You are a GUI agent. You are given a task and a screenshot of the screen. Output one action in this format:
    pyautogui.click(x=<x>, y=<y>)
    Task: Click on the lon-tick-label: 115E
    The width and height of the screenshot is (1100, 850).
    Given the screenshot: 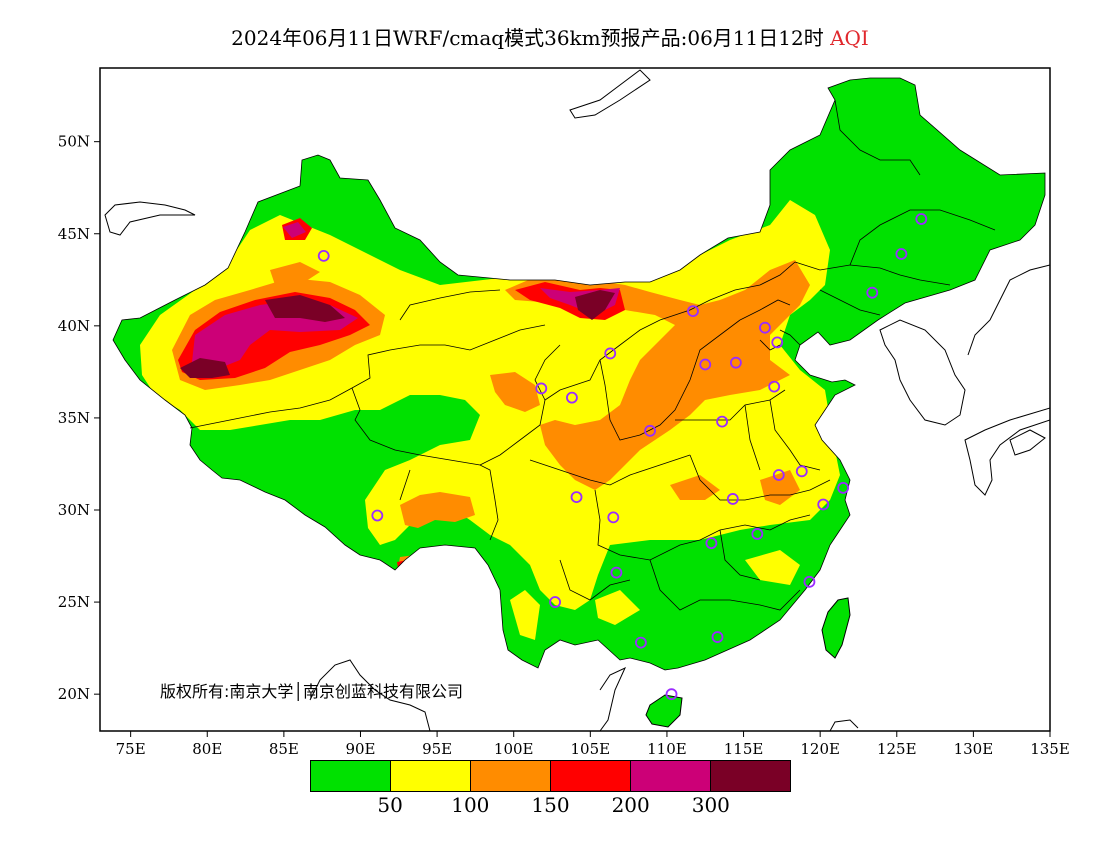 What is the action you would take?
    pyautogui.click(x=744, y=749)
    